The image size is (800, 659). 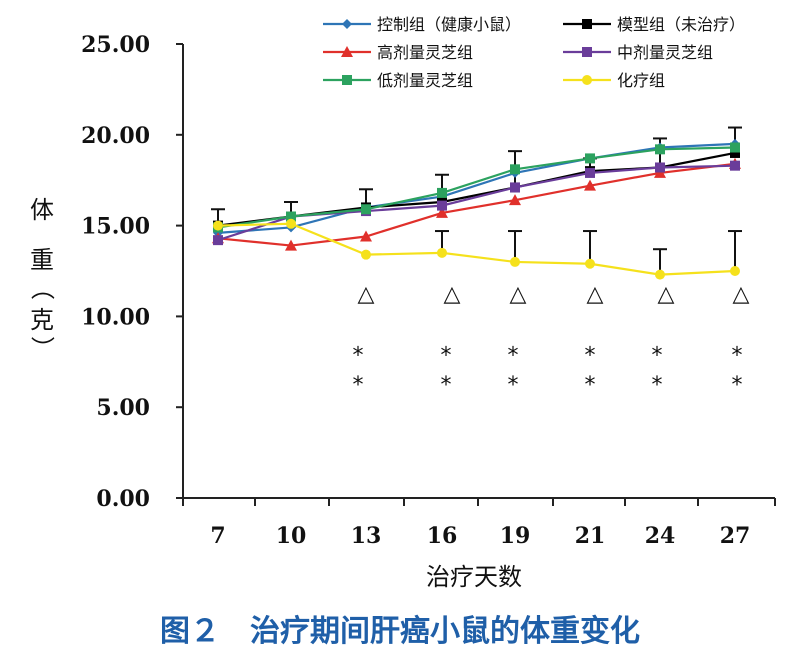 I want to click on y-tick-label: 10.00, so click(x=115, y=317).